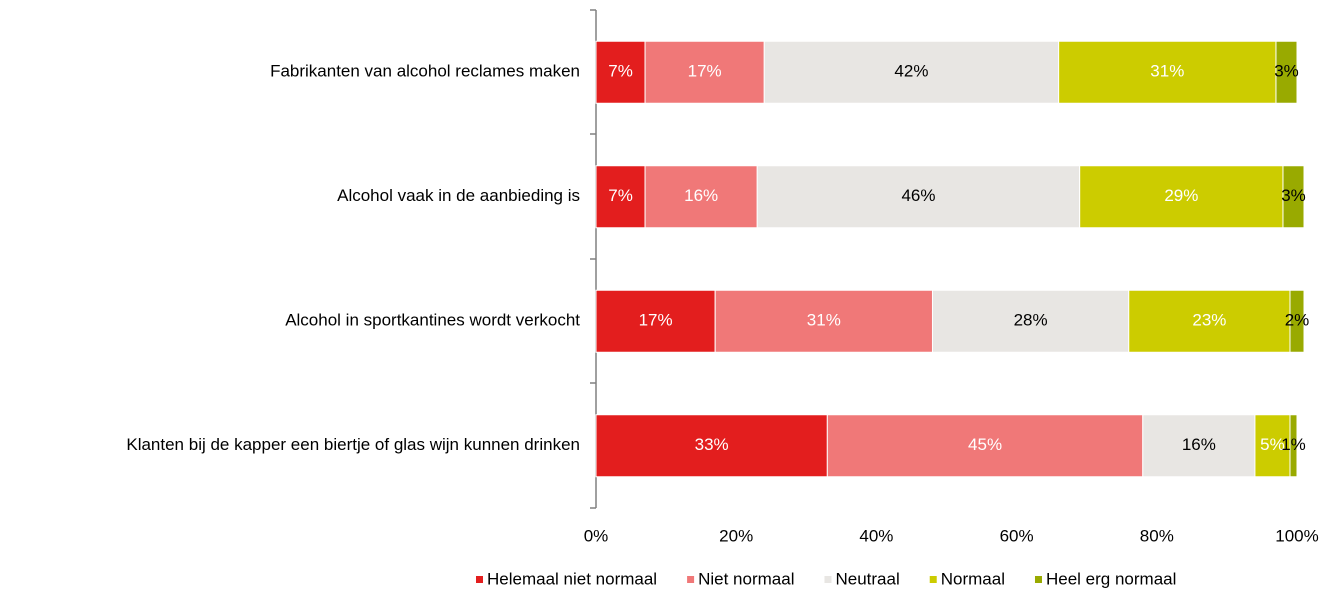  What do you see at coordinates (1272, 444) in the screenshot?
I see `data-label: 5%` at bounding box center [1272, 444].